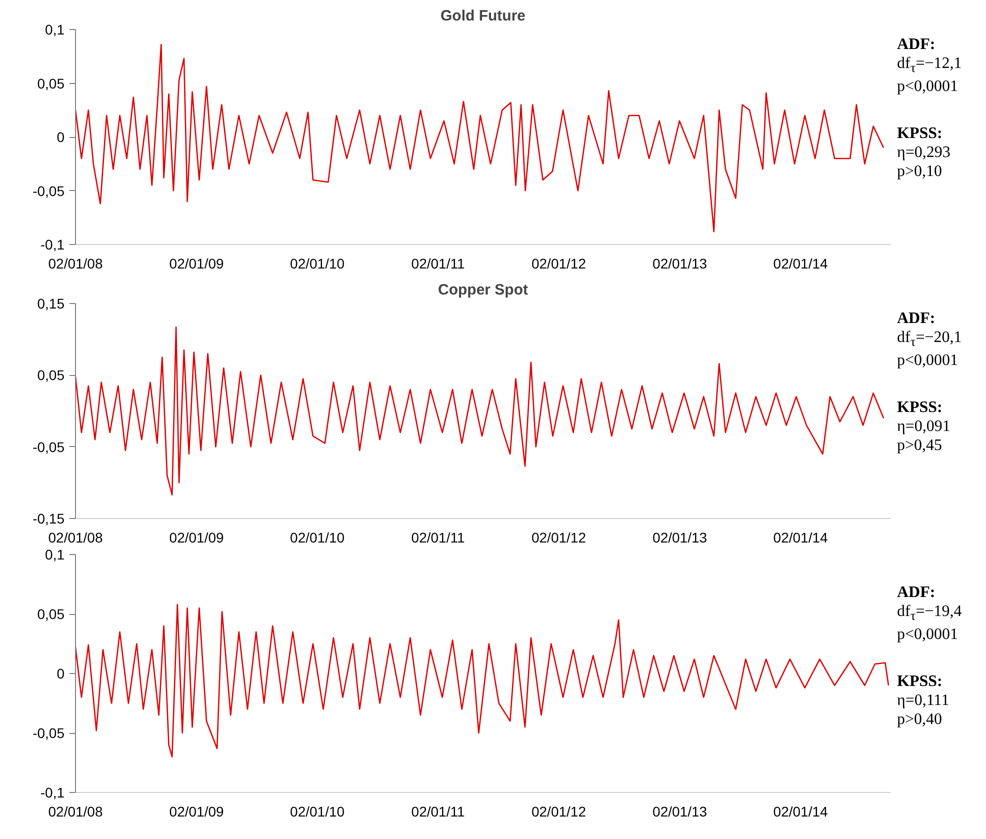  I want to click on text: η=0,111, so click(923, 700).